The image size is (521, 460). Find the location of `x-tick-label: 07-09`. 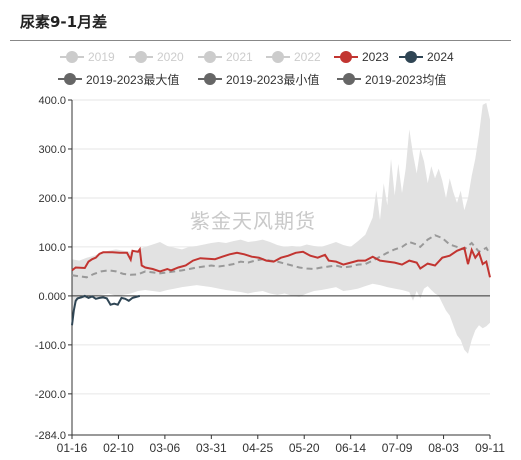

x-tick-label: 07-09 is located at coordinates (397, 448).